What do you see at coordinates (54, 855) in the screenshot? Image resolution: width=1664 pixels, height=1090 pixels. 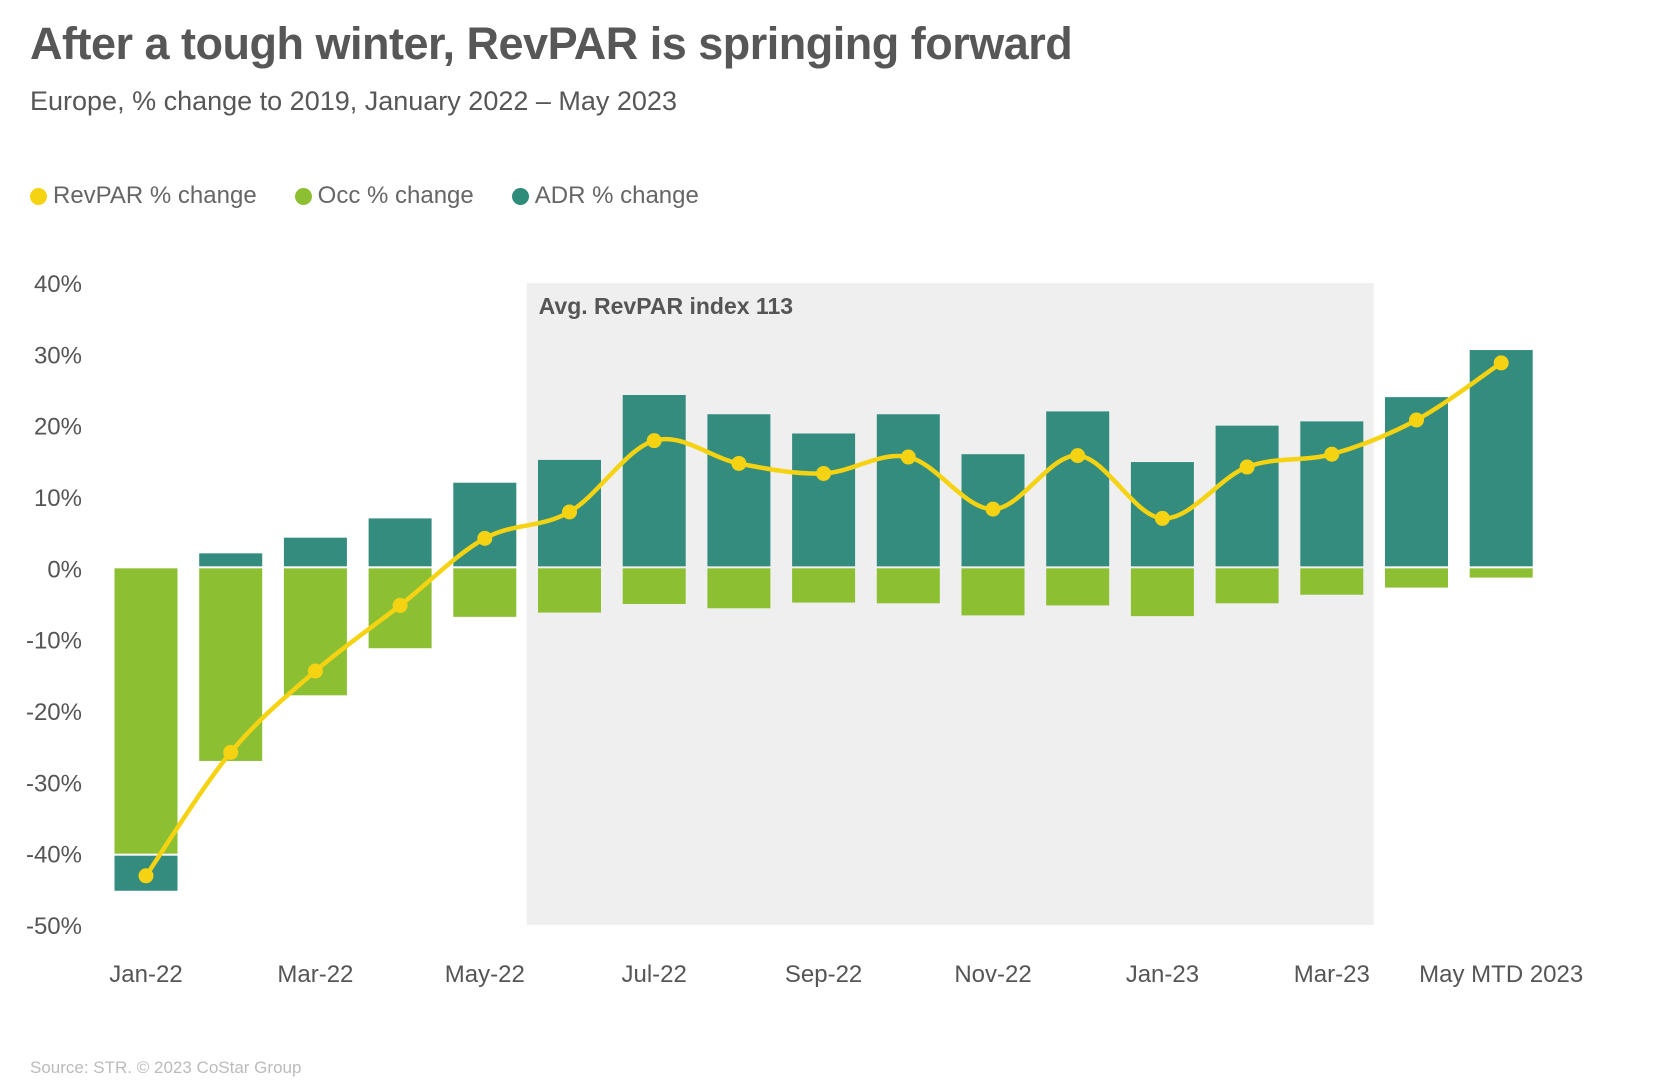 I see `y-tick-label: -40%` at bounding box center [54, 855].